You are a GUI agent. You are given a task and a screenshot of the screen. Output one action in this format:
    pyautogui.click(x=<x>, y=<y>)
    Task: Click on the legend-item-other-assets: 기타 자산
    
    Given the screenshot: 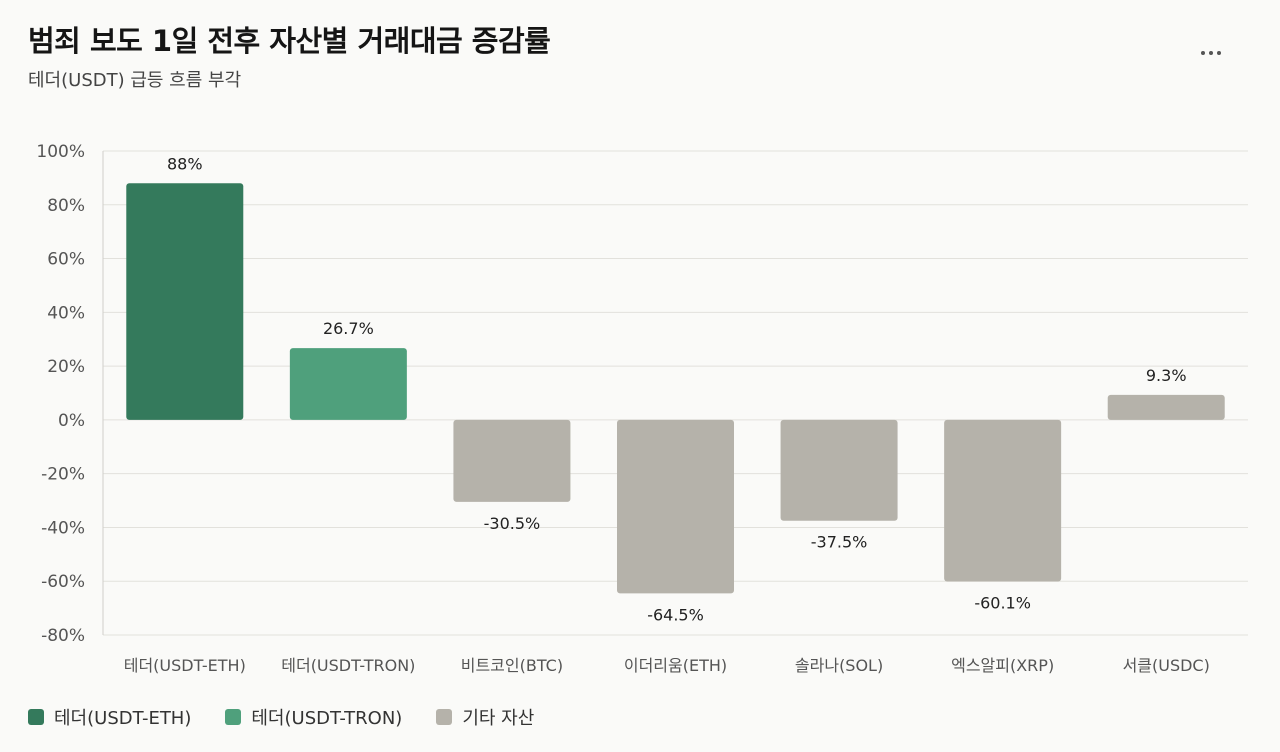 What is the action you would take?
    pyautogui.click(x=485, y=717)
    